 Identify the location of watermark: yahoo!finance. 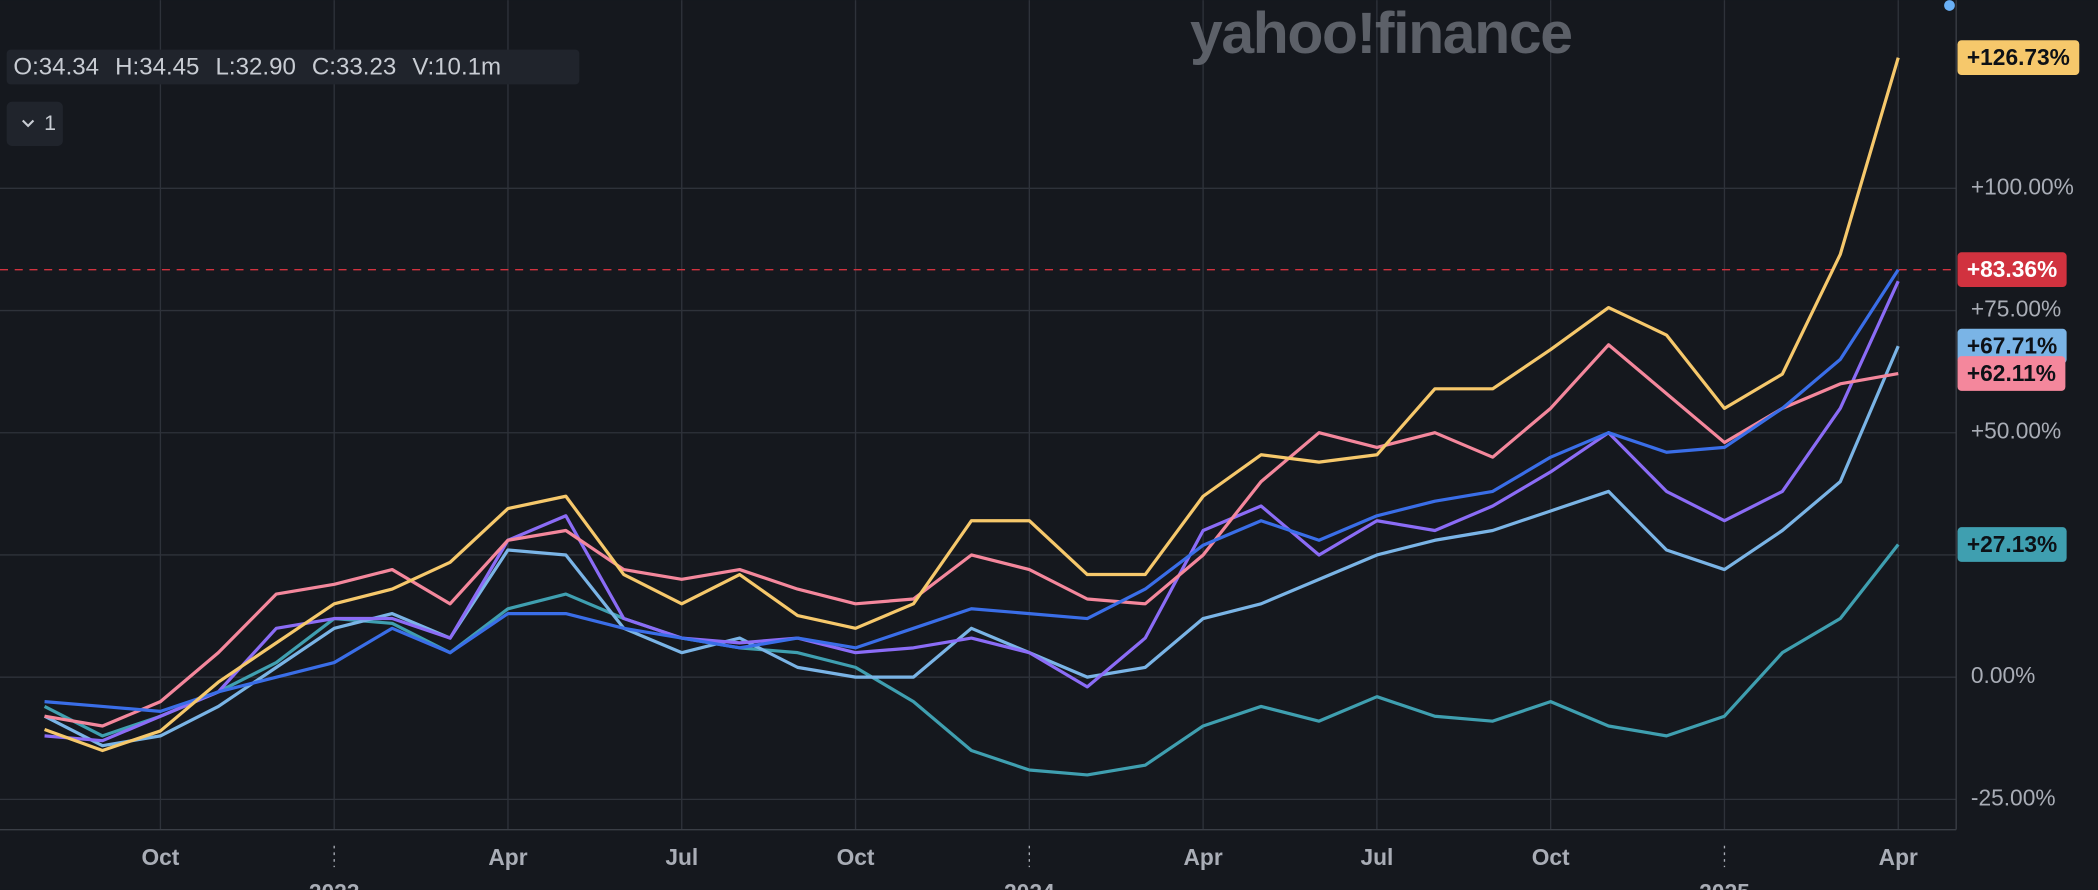
(1381, 33).